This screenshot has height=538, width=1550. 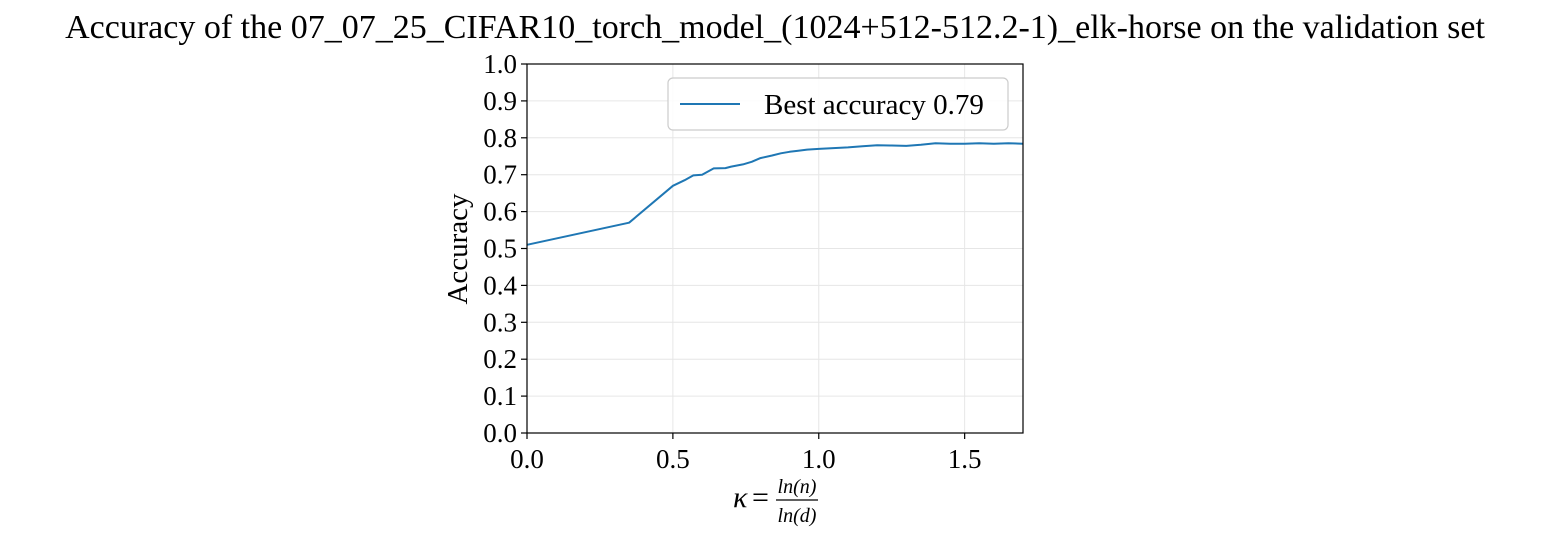 I want to click on y-tick-label: 0.0, so click(x=500, y=433).